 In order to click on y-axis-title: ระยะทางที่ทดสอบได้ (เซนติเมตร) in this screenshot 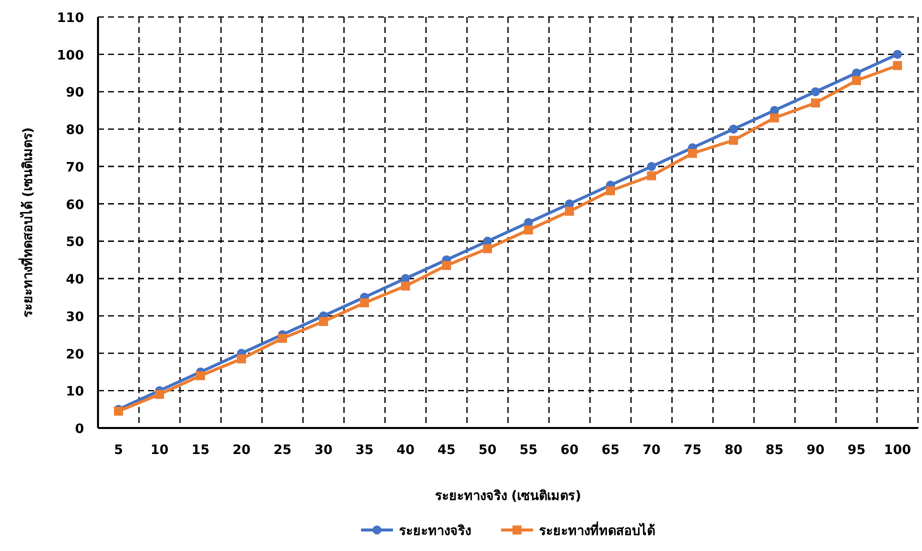, I will do `click(27, 222)`.